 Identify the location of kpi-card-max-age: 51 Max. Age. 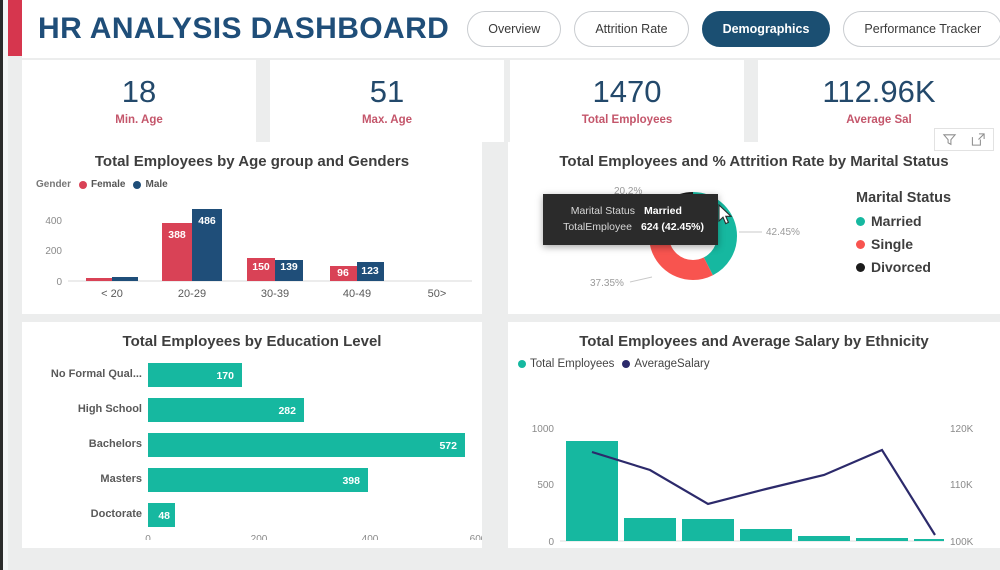
(387, 101).